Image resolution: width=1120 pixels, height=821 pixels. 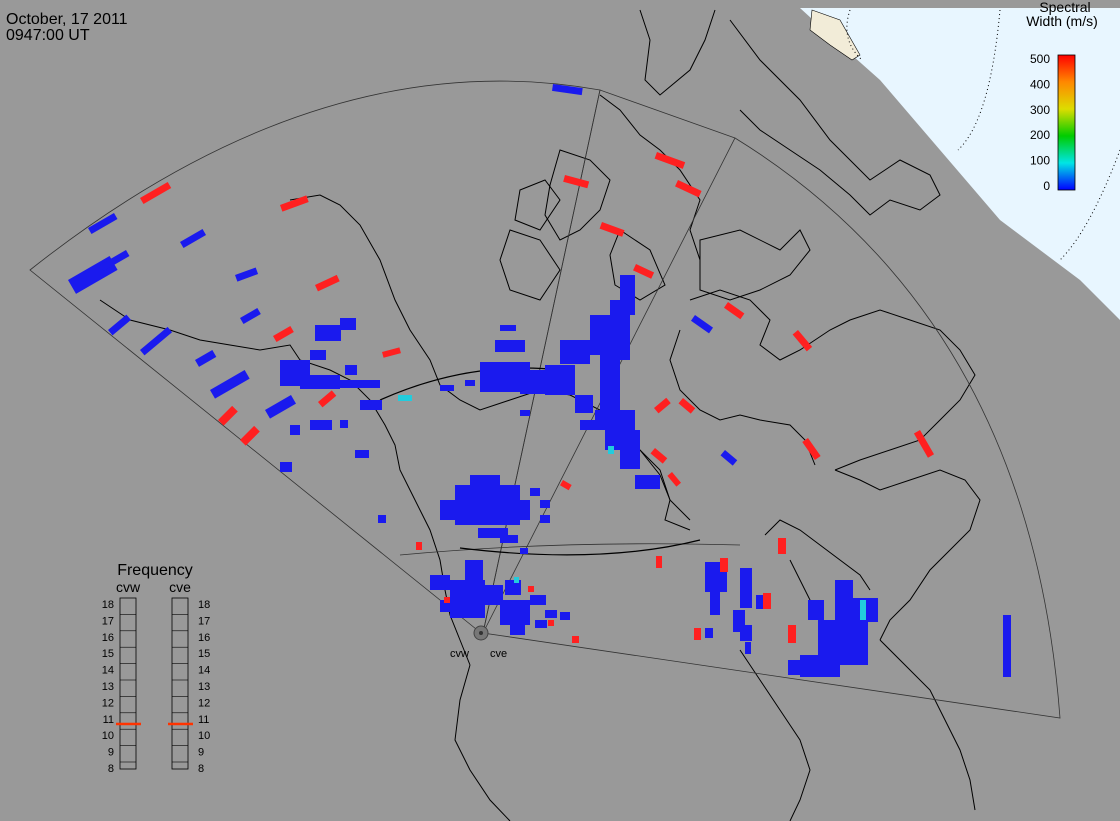 I want to click on backscatter-mid-width, so click(x=632, y=507).